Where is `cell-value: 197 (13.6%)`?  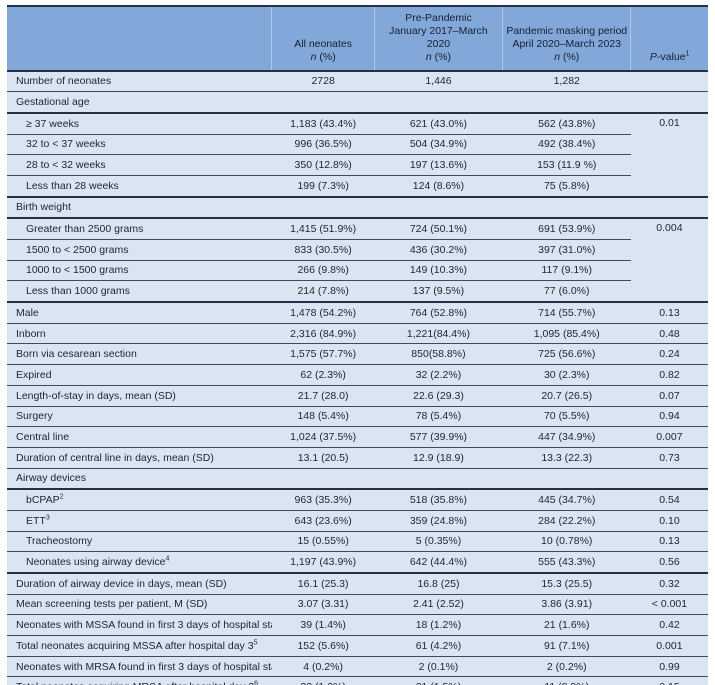 cell-value: 197 (13.6%) is located at coordinates (438, 165).